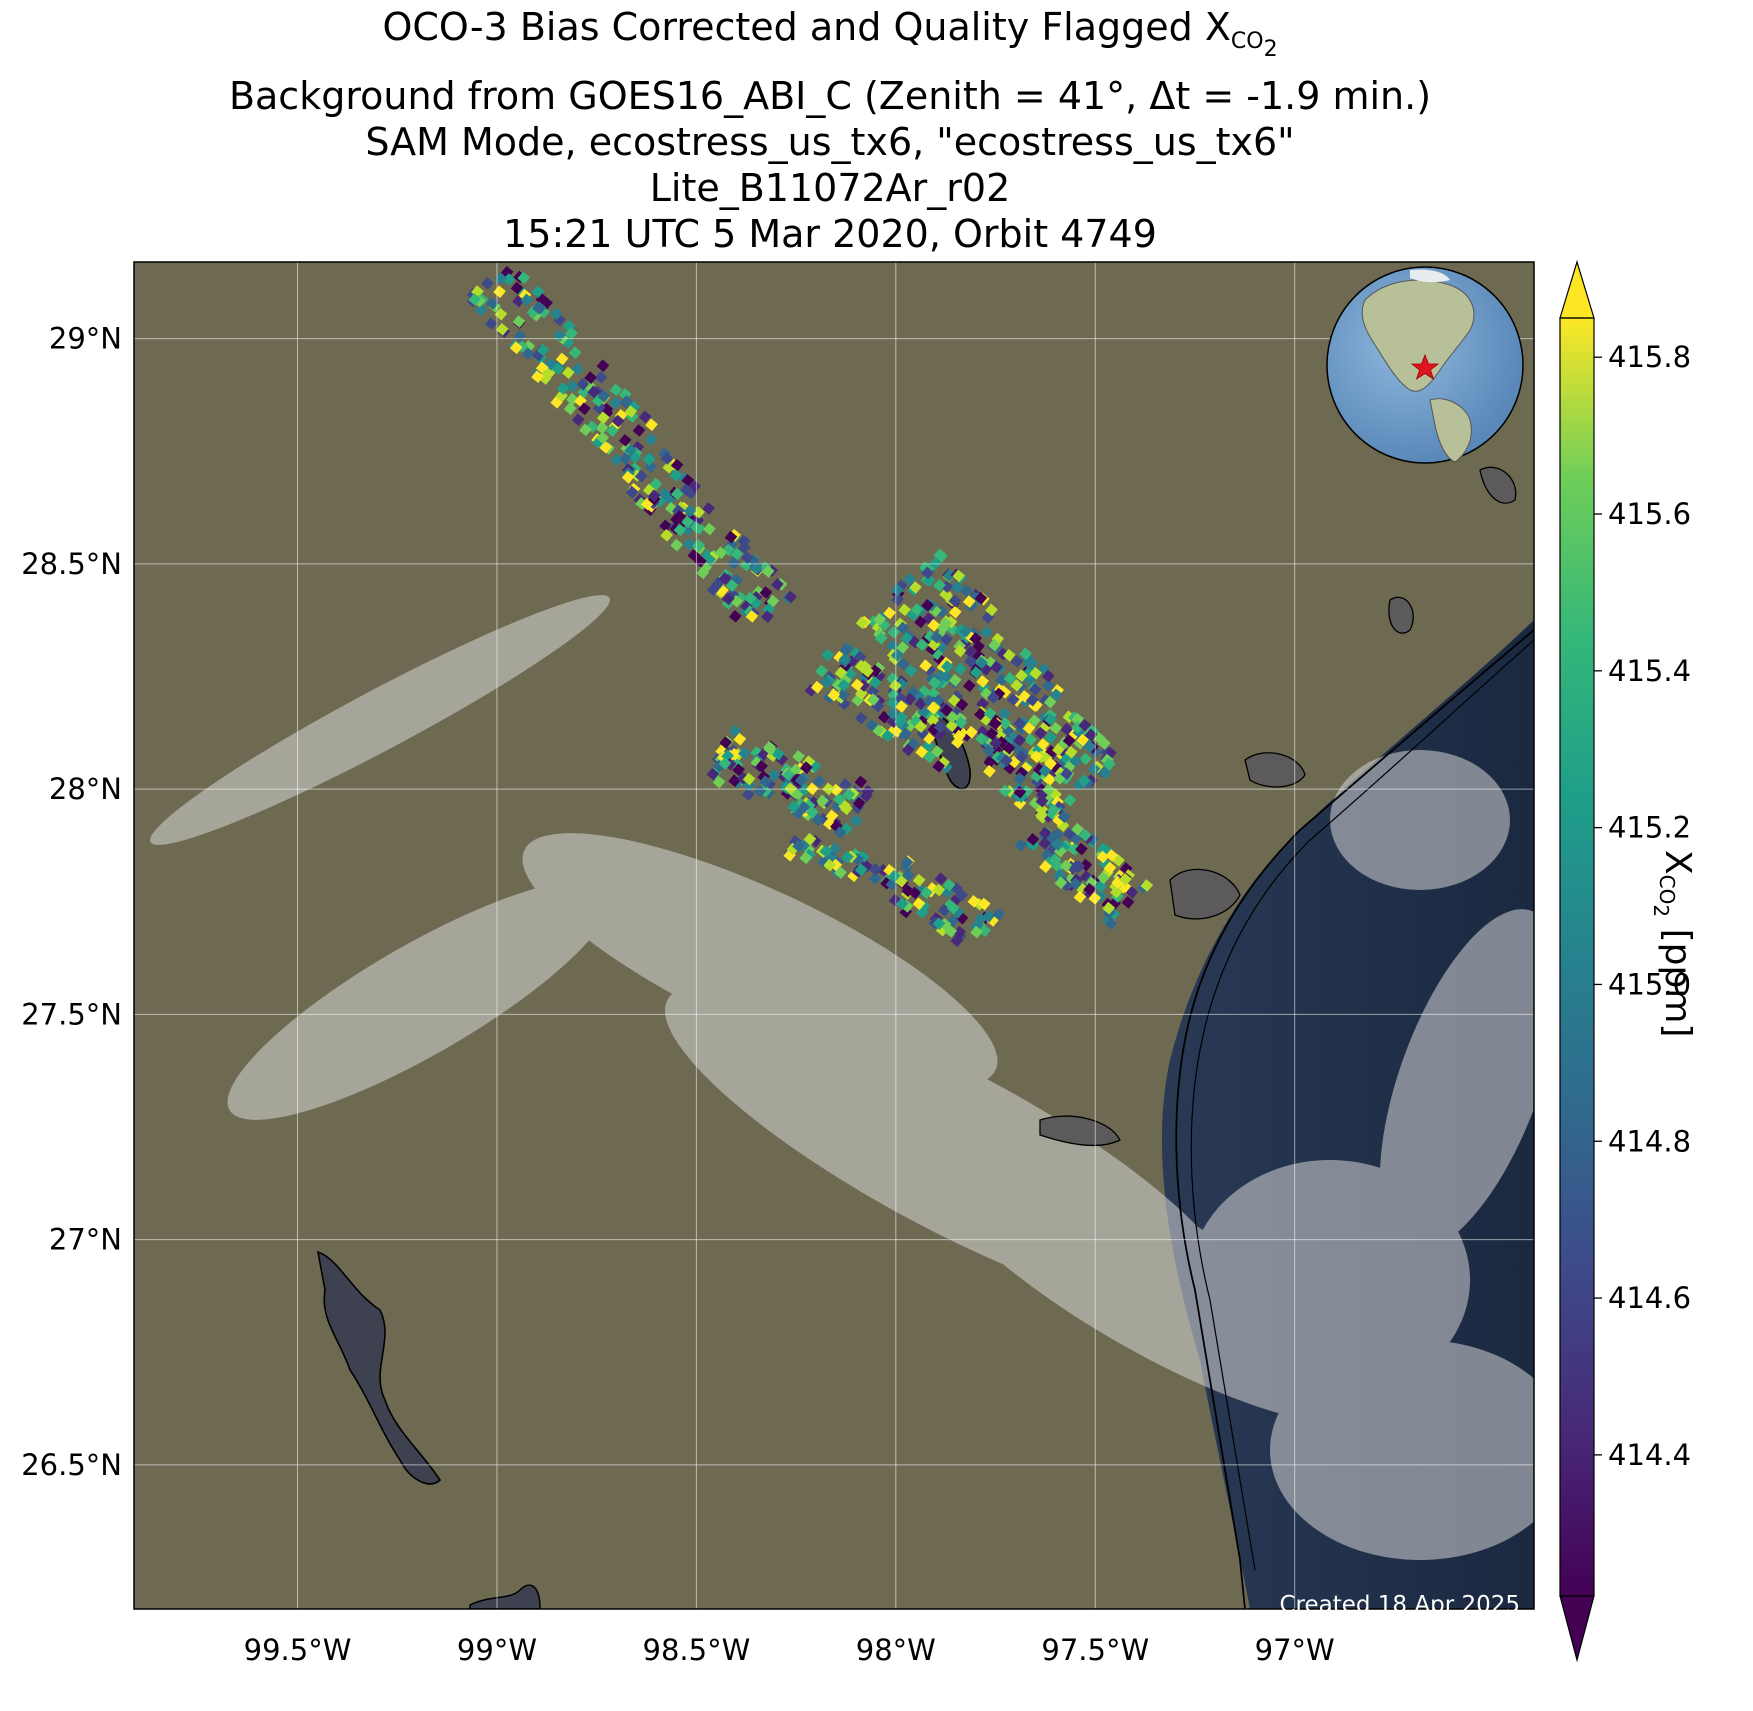 The height and width of the screenshot is (1711, 1753). What do you see at coordinates (1080, 1131) in the screenshot?
I see `baffin-bay` at bounding box center [1080, 1131].